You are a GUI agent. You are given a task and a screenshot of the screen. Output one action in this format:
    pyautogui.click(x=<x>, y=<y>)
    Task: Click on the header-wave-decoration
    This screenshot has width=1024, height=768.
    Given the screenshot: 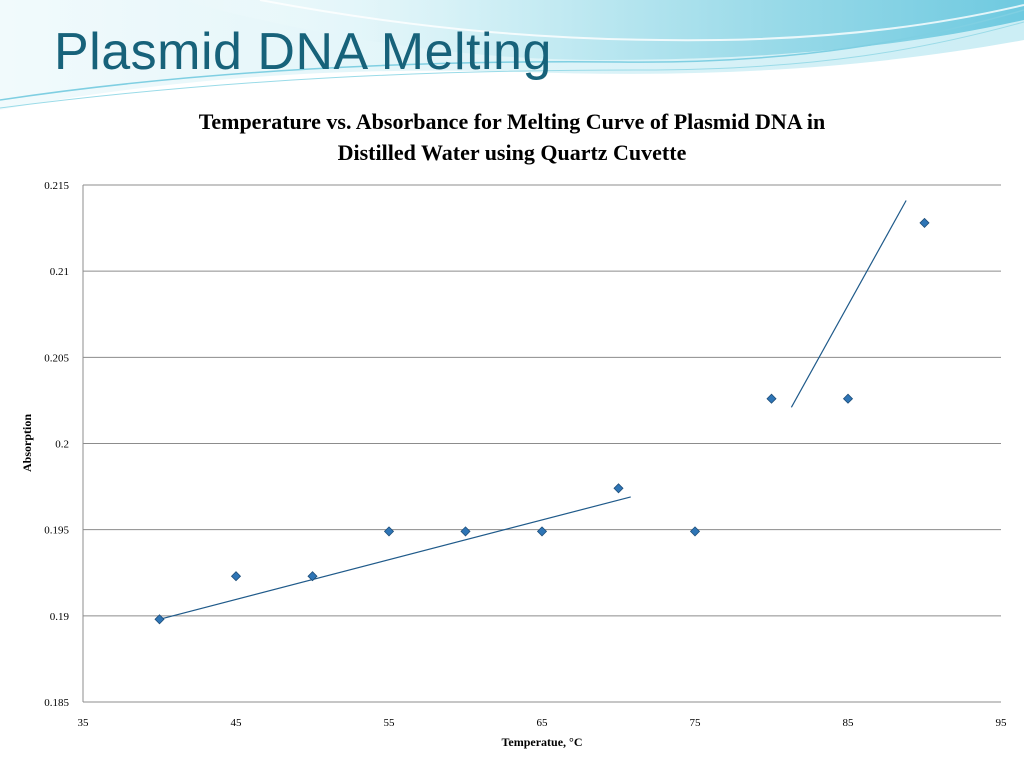 What is the action you would take?
    pyautogui.click(x=512, y=55)
    